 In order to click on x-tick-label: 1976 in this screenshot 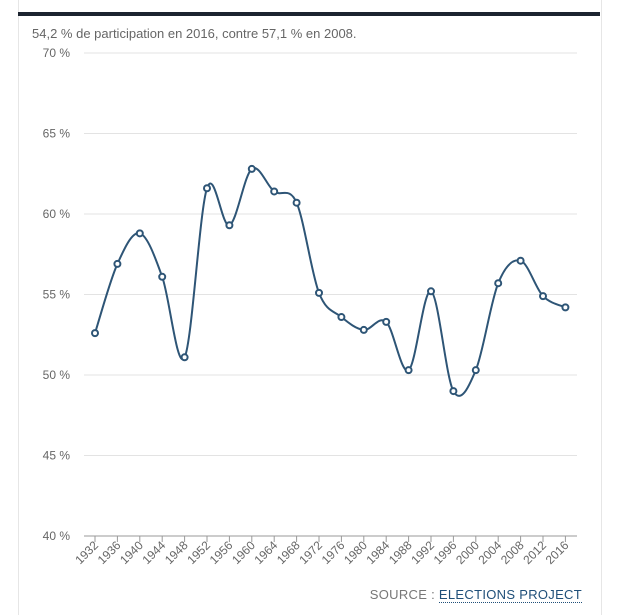, I will do `click(333, 552)`.